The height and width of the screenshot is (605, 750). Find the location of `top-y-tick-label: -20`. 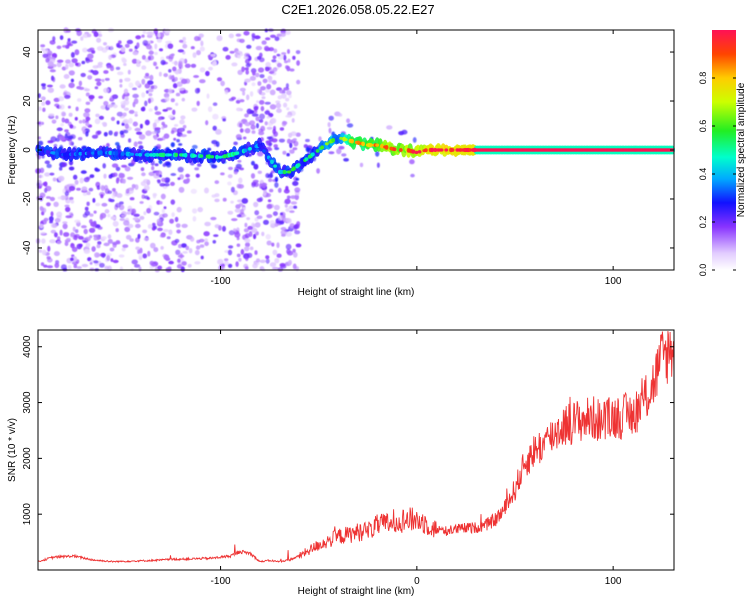

top-y-tick-label: -20 is located at coordinates (27, 198).